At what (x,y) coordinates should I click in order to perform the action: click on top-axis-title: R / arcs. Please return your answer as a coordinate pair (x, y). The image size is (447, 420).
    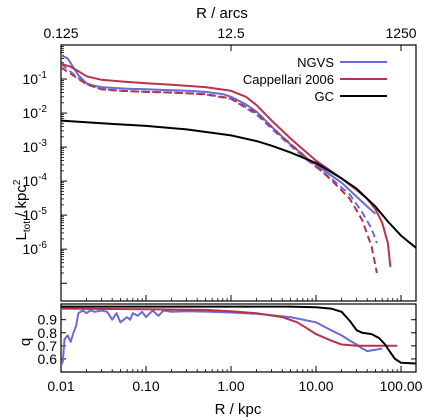
    Looking at the image, I should click on (222, 13).